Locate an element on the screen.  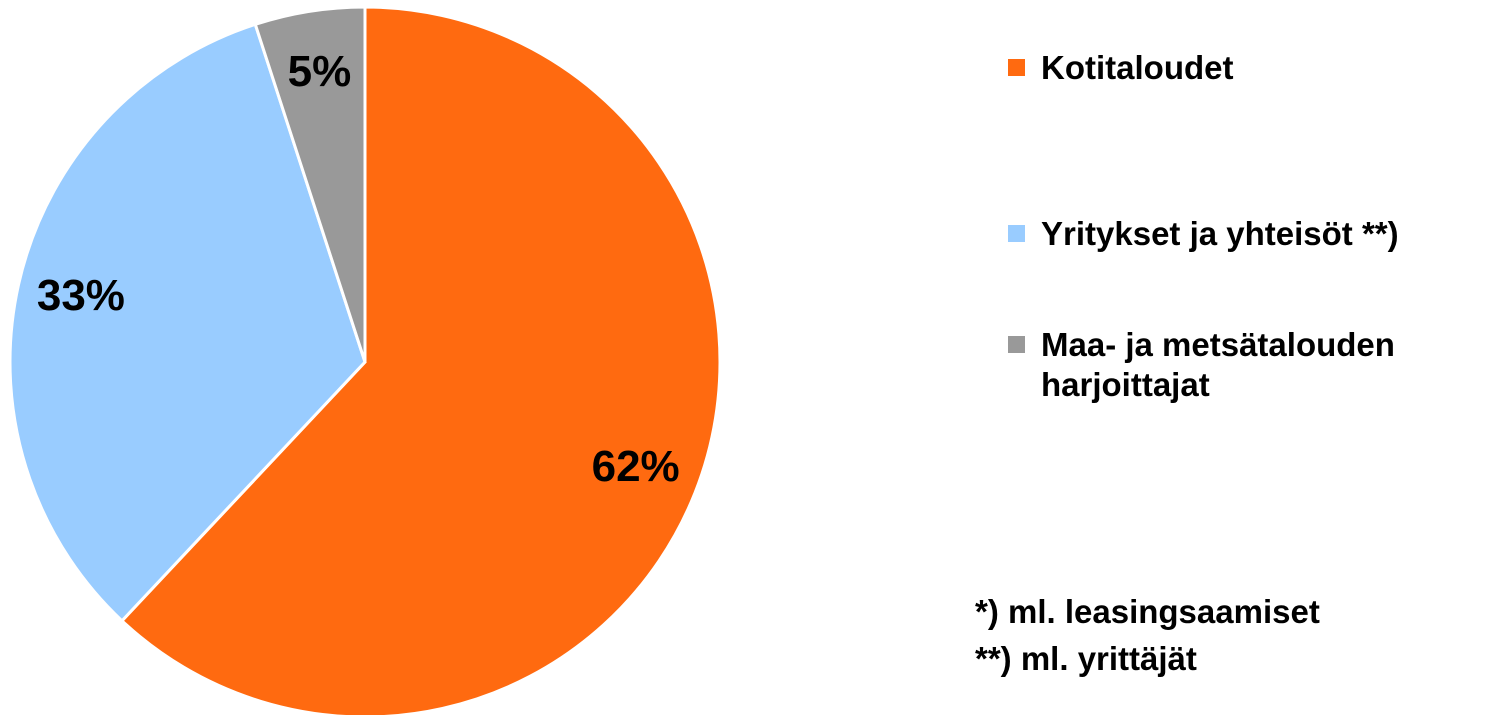
data-label: 5% is located at coordinates (320, 71).